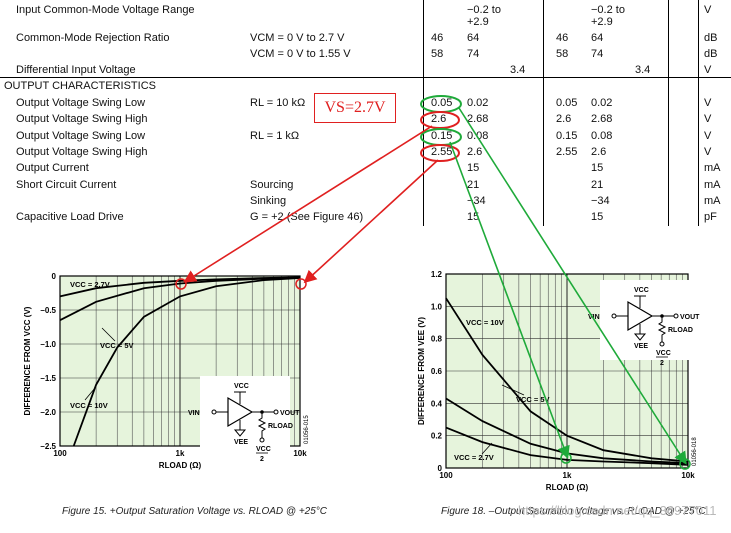 The height and width of the screenshot is (533, 731). Describe the element at coordinates (602, 119) in the screenshot. I see `cell-typ2: 2.68` at that location.